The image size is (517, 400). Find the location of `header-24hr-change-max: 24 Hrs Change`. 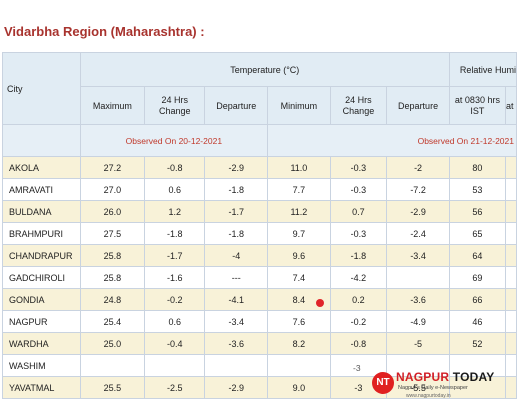

header-24hr-change-max: 24 Hrs Change is located at coordinates (175, 105).